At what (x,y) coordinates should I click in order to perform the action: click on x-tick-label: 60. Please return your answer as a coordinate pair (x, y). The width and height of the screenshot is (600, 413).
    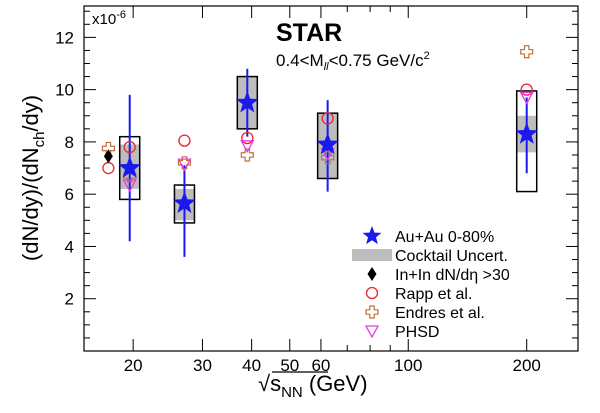
    Looking at the image, I should click on (320, 365).